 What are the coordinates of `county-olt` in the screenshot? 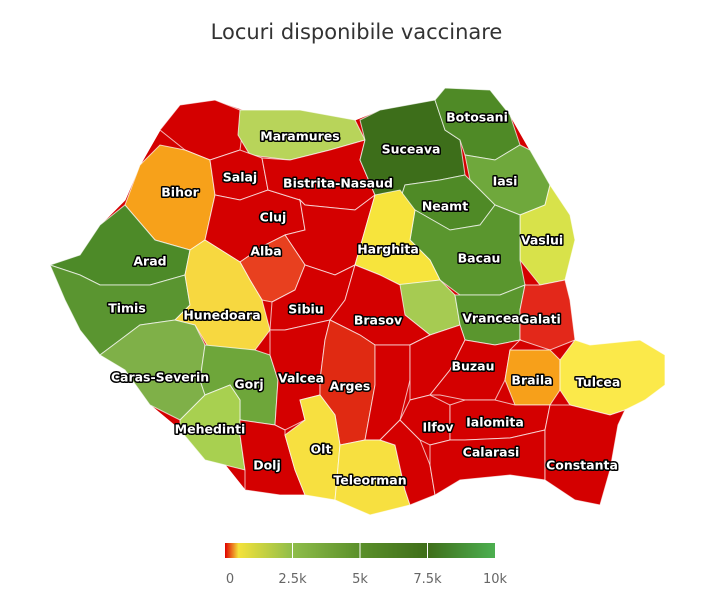 It's located at (312, 447).